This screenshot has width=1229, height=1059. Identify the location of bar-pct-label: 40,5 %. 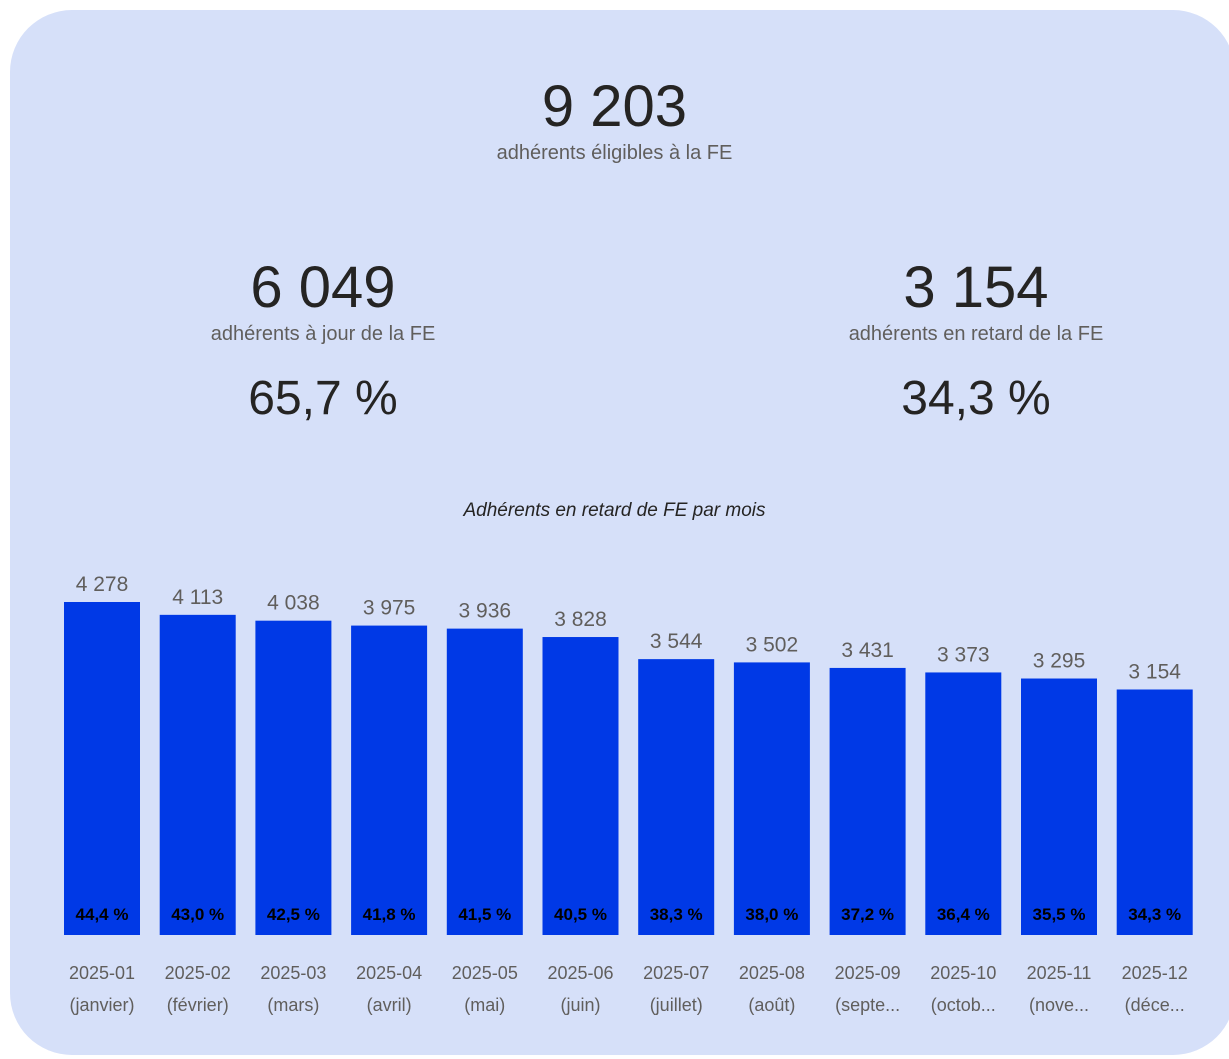
(580, 914).